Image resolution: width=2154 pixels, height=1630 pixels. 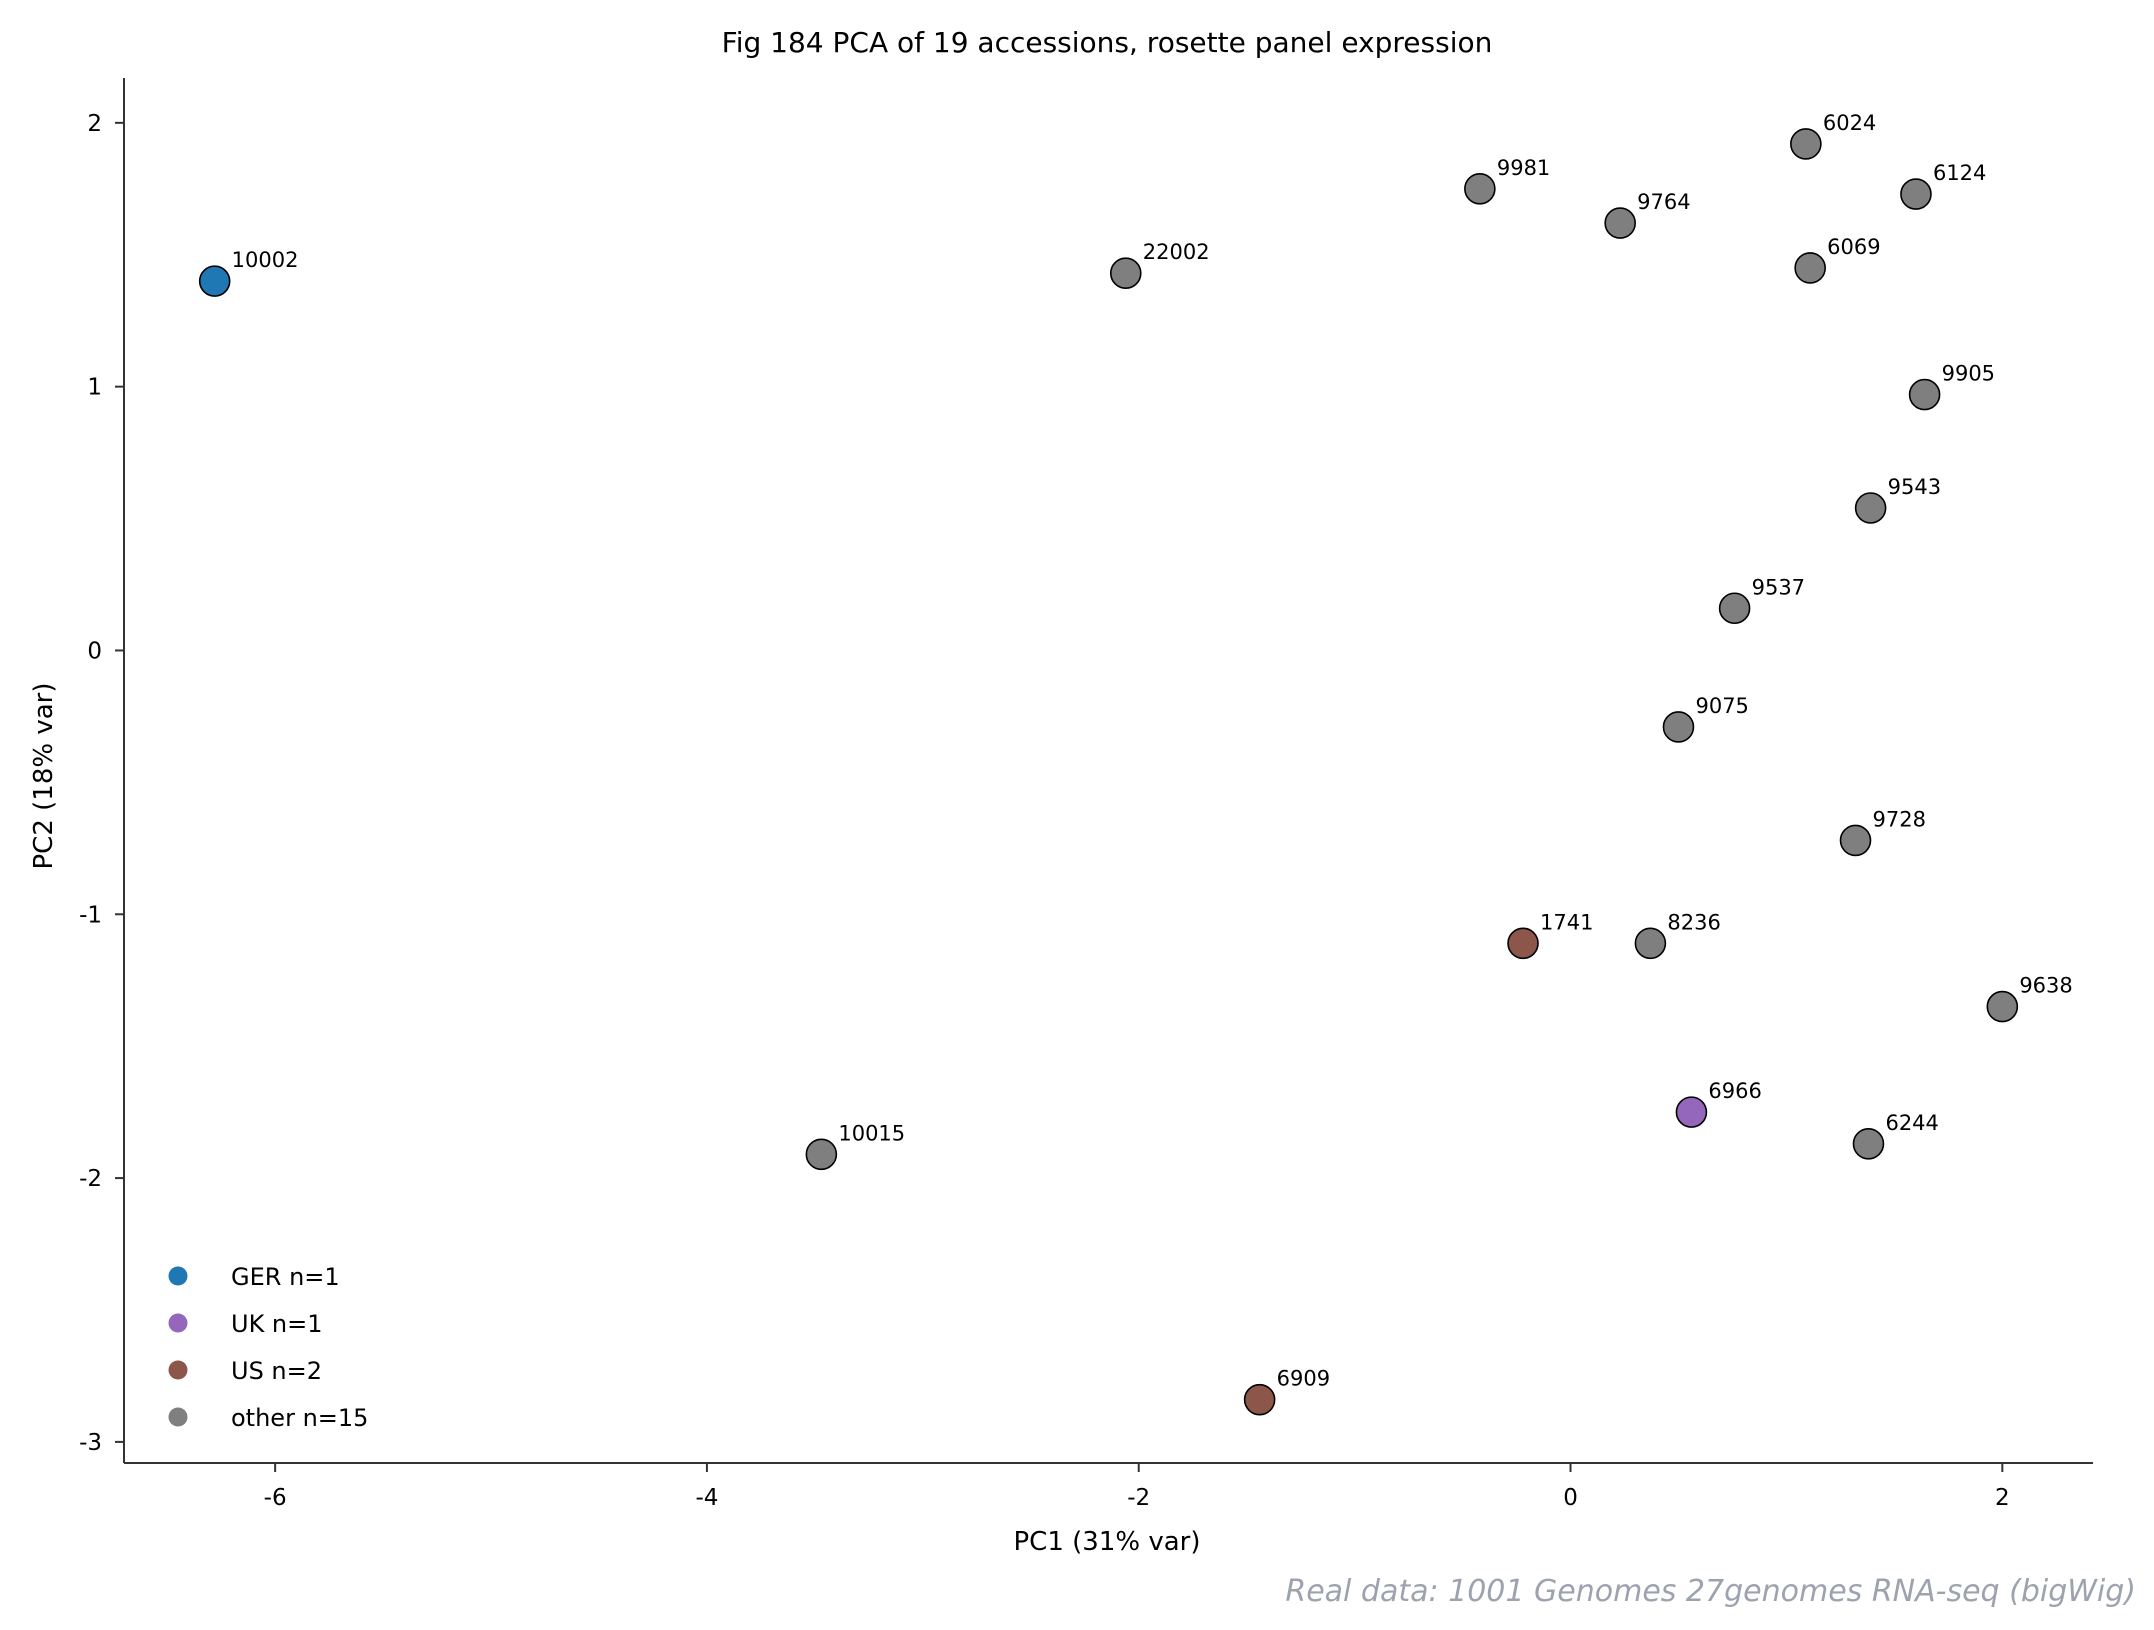 I want to click on x-axis-label: PC1 (31% var), so click(x=1107, y=1542).